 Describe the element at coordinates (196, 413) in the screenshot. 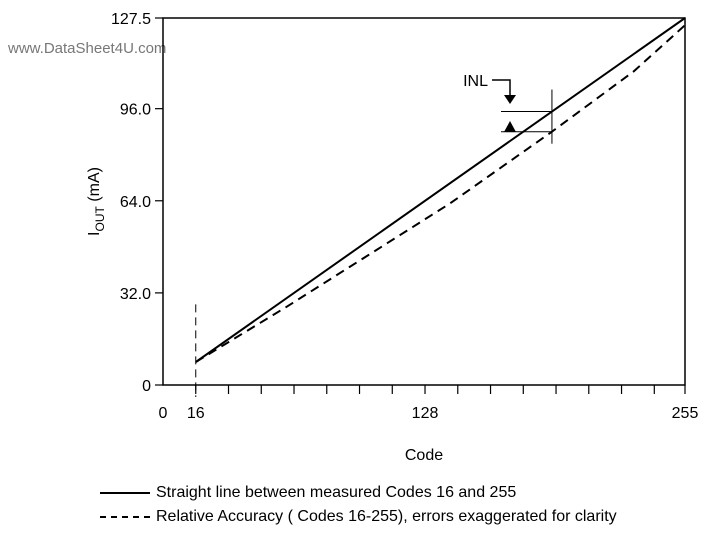

I see `x-tick-label: 16` at that location.